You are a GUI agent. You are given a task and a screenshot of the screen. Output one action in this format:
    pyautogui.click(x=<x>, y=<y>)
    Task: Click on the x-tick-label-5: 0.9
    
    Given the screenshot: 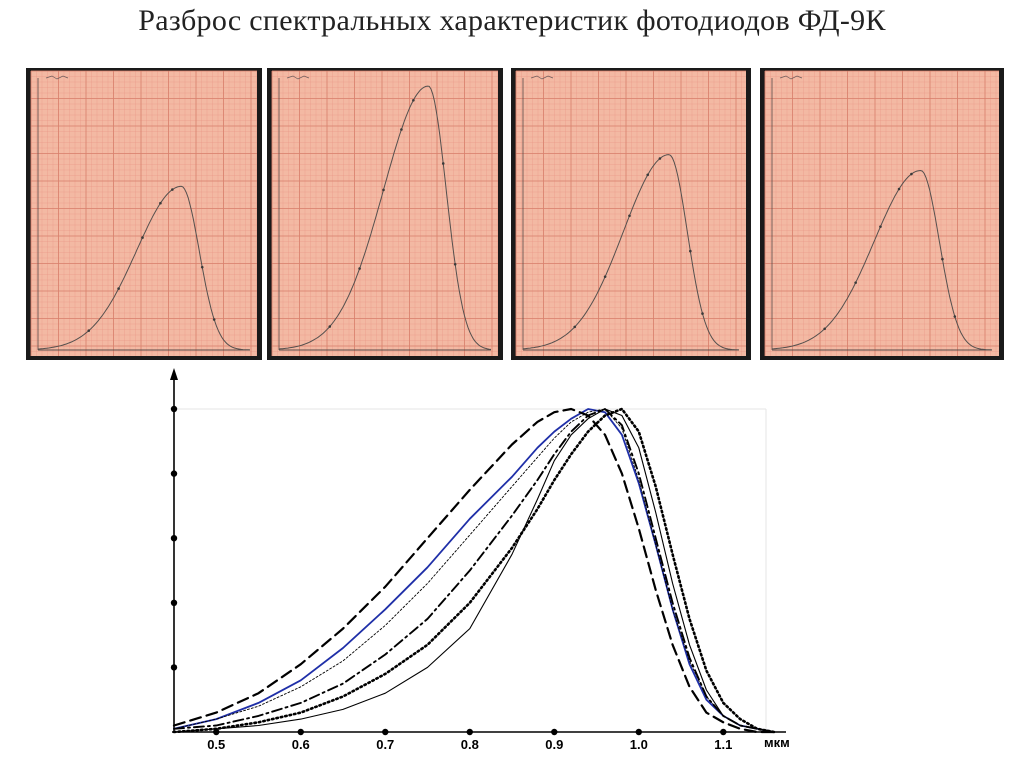 What is the action you would take?
    pyautogui.click(x=554, y=744)
    